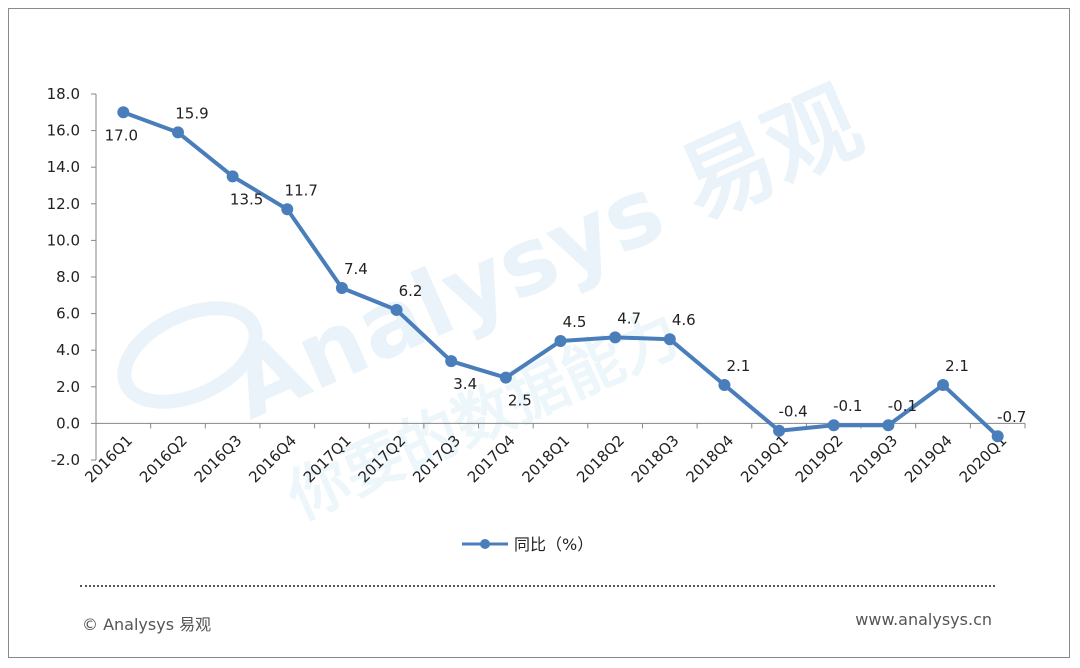  I want to click on x-tick-label: 2019Q3, so click(873, 459).